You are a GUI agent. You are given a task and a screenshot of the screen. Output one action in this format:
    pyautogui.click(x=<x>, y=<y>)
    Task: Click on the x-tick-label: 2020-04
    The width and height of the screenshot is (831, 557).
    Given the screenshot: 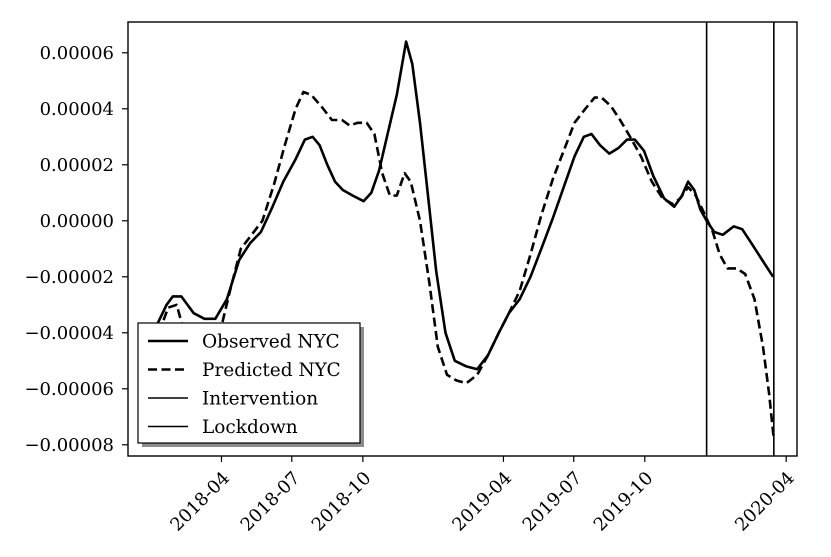 What is the action you would take?
    pyautogui.click(x=765, y=502)
    